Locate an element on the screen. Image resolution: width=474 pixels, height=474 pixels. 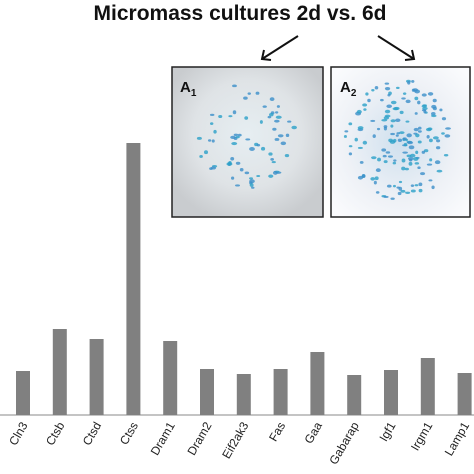
arrow is located at coordinates (280, 47).